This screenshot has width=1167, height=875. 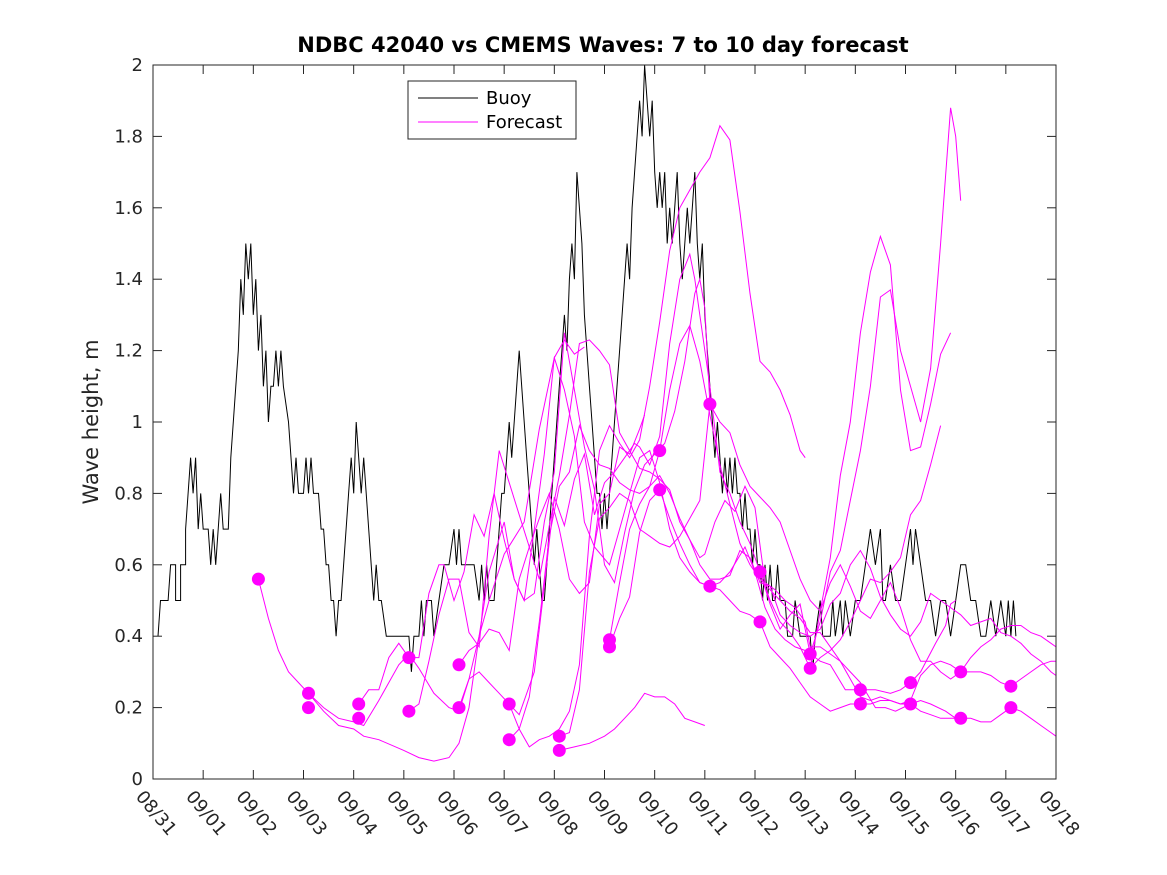 I want to click on y-tick-label: 2, so click(x=137, y=65).